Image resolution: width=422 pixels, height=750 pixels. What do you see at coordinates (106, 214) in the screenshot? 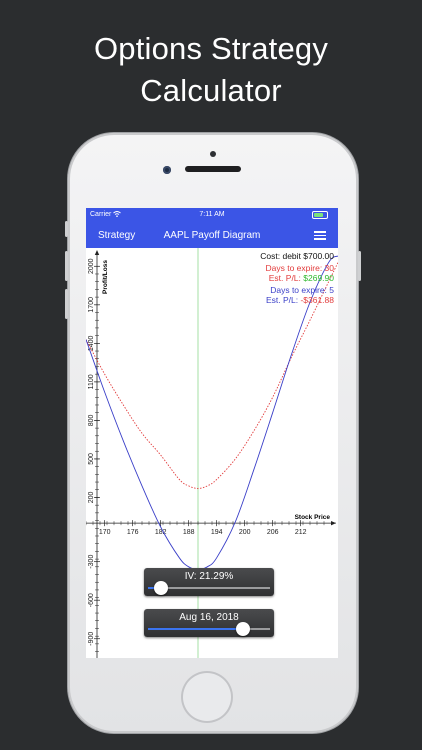
I see `carrier-label: Carrier` at bounding box center [106, 214].